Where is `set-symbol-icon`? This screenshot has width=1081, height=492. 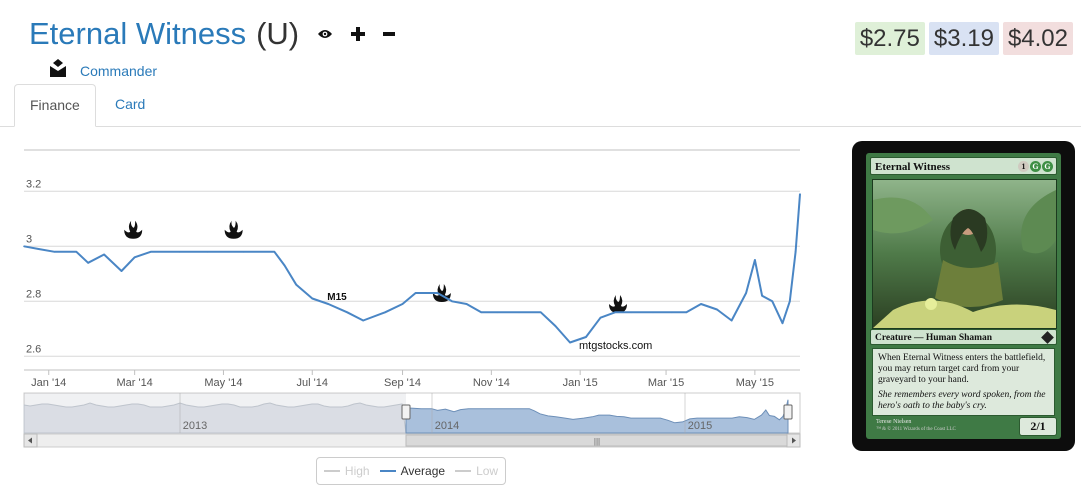 set-symbol-icon is located at coordinates (1047, 337).